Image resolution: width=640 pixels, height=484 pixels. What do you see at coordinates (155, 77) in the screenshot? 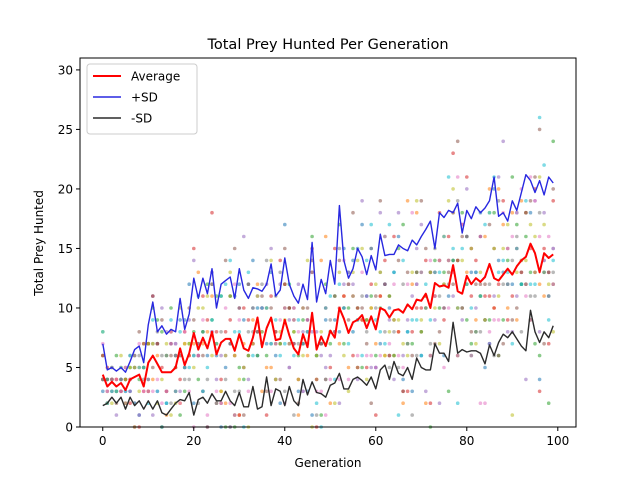
I see `legend-label: Average` at bounding box center [155, 77].